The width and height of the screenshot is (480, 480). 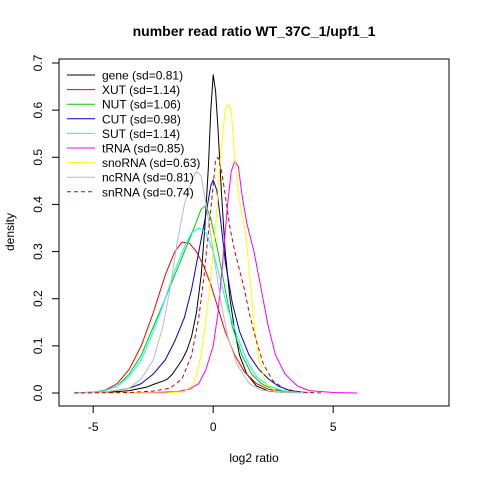 What do you see at coordinates (38, 109) in the screenshot?
I see `y-tick-label-6: 0.6` at bounding box center [38, 109].